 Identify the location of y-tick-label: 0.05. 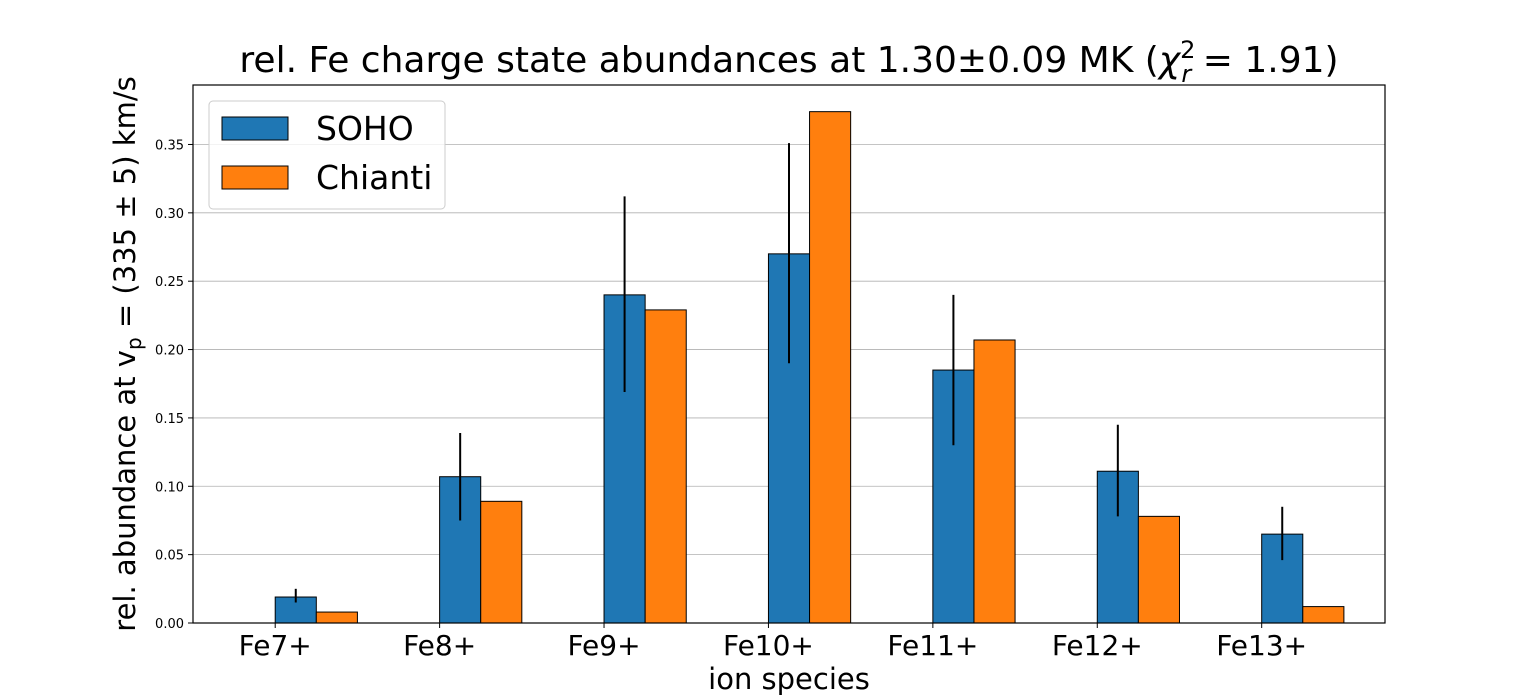
(169, 556).